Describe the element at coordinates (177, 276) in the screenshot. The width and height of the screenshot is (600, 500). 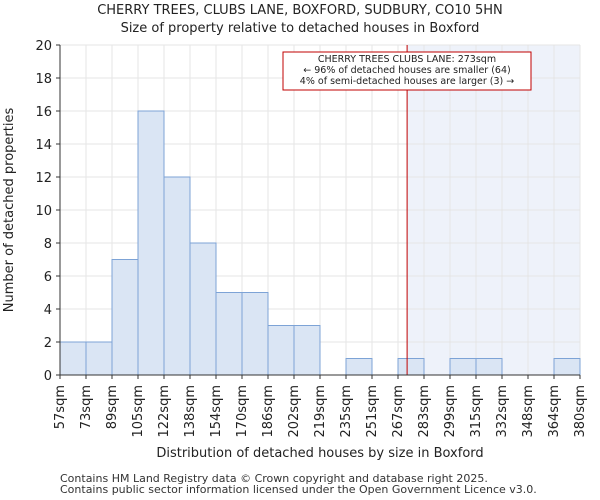
I see `bar-122sqm` at that location.